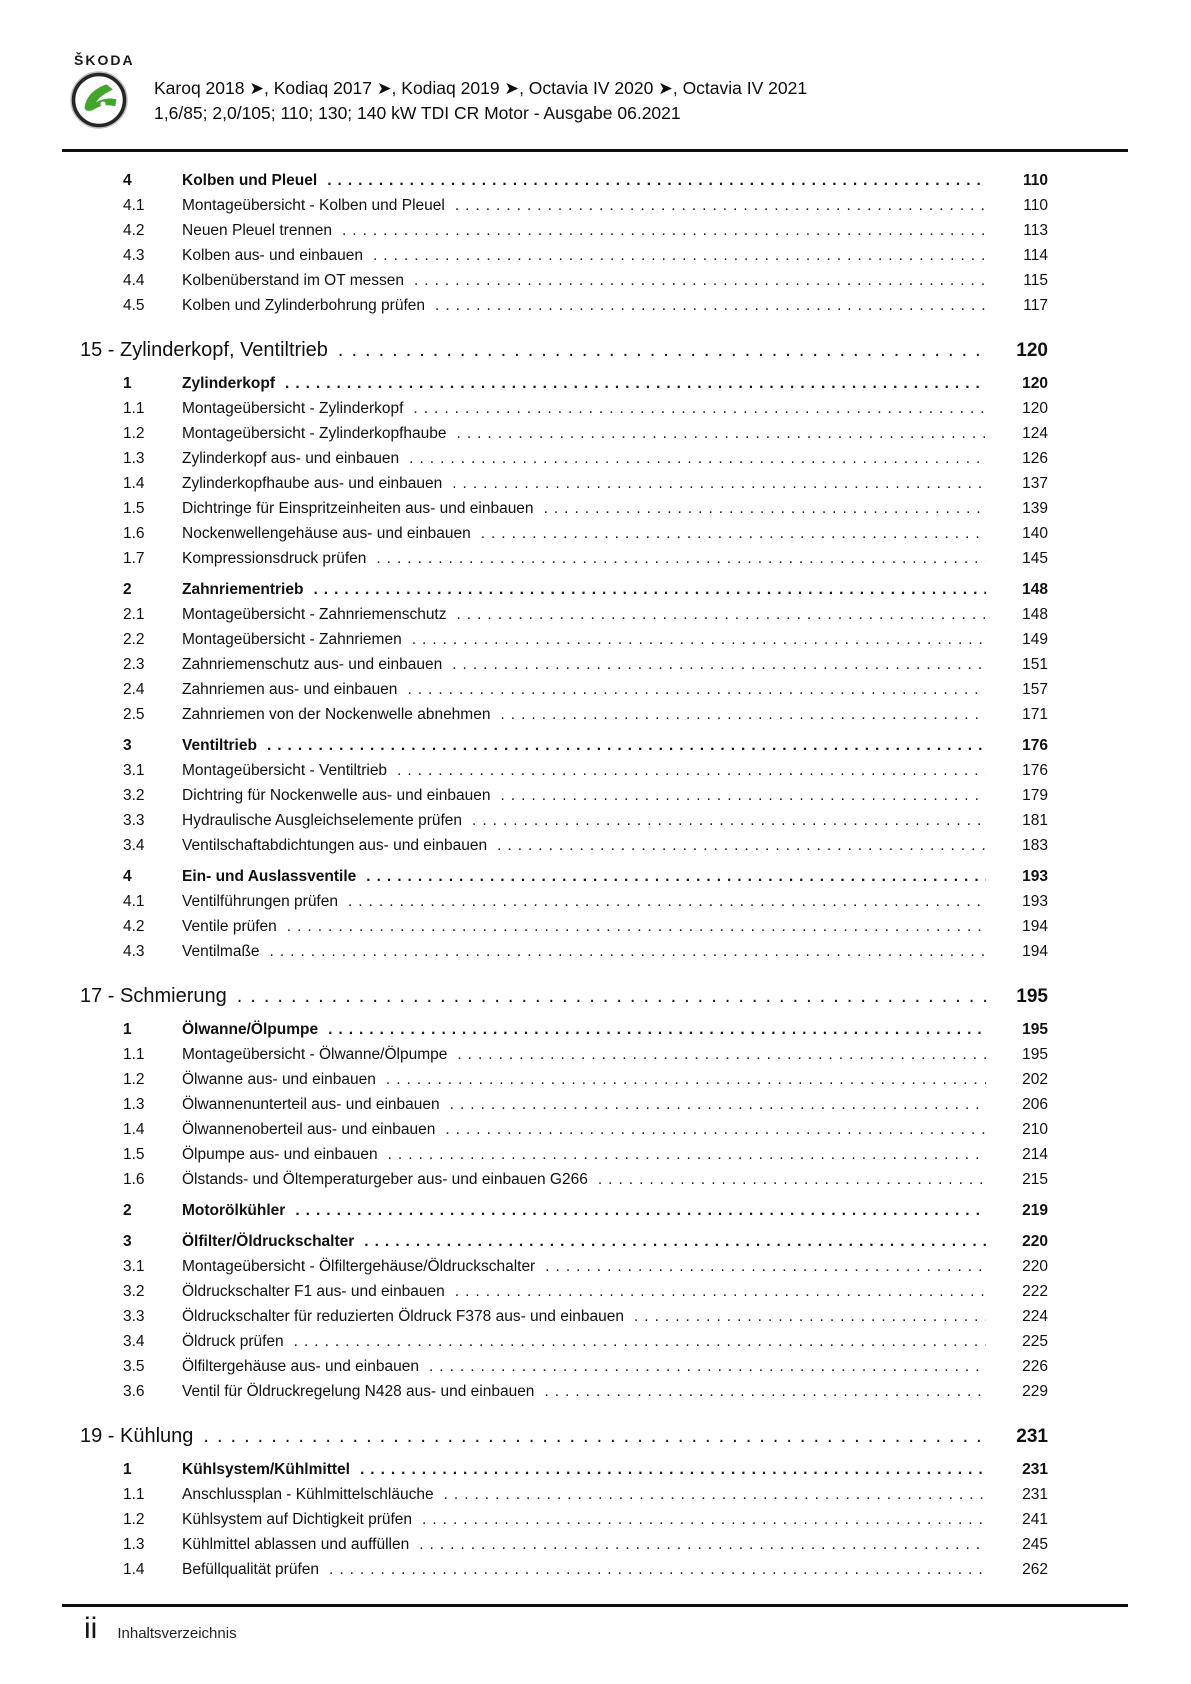 The width and height of the screenshot is (1191, 1684). What do you see at coordinates (564, 458) in the screenshot?
I see `toc-row: 1.3 Zylinderkopf aus- und einbauen 126` at bounding box center [564, 458].